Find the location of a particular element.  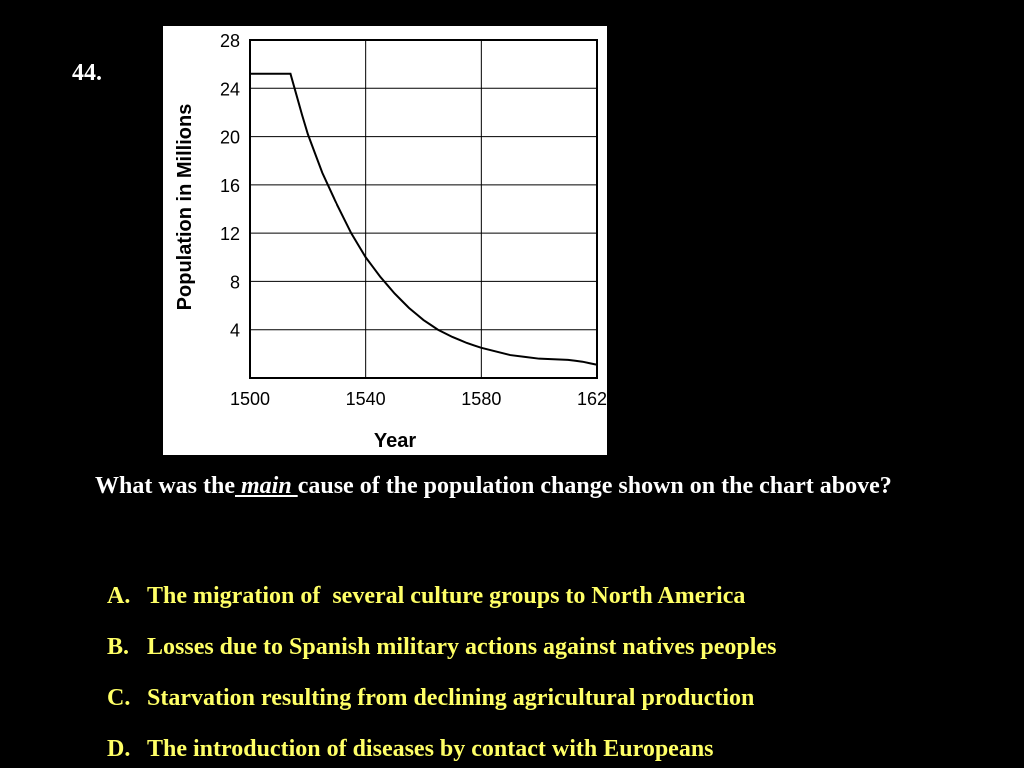

question-before: What was the is located at coordinates (165, 486).